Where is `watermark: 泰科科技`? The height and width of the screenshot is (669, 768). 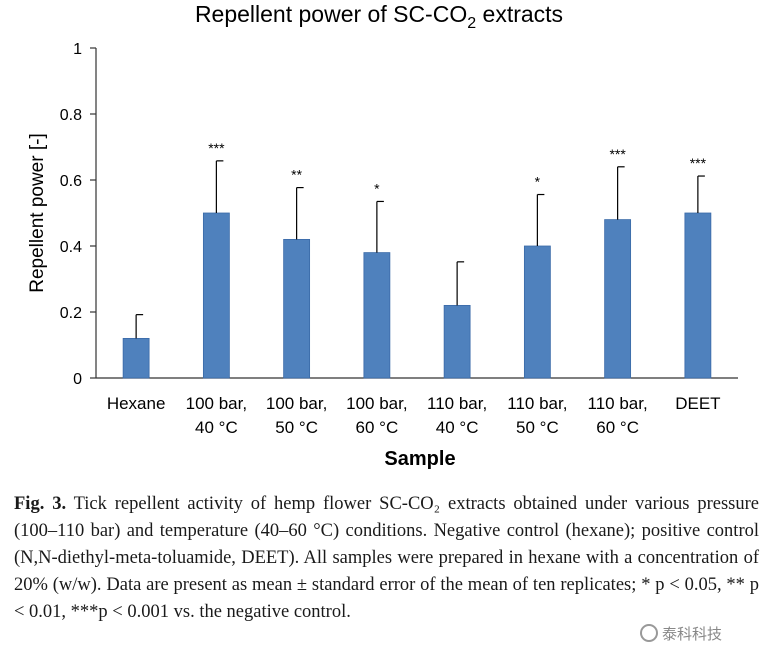
watermark: 泰科科技 is located at coordinates (681, 633).